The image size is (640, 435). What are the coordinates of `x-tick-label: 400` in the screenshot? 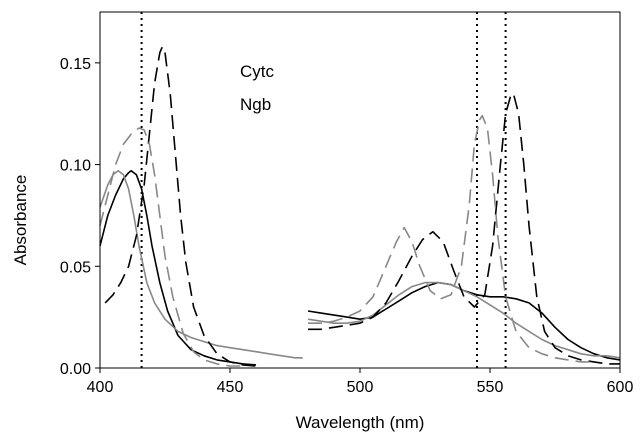 It's located at (100, 387).